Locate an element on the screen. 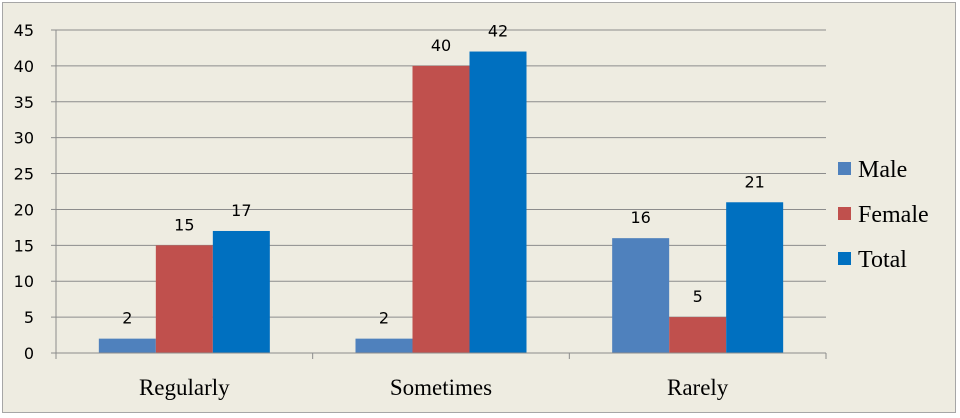 Image resolution: width=960 pixels, height=418 pixels. legend-swatch-male is located at coordinates (844, 168).